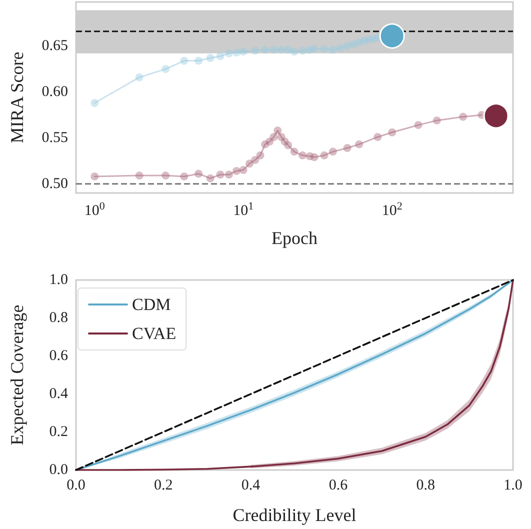  I want to click on y-tick-label: 0.65, so click(55, 46).